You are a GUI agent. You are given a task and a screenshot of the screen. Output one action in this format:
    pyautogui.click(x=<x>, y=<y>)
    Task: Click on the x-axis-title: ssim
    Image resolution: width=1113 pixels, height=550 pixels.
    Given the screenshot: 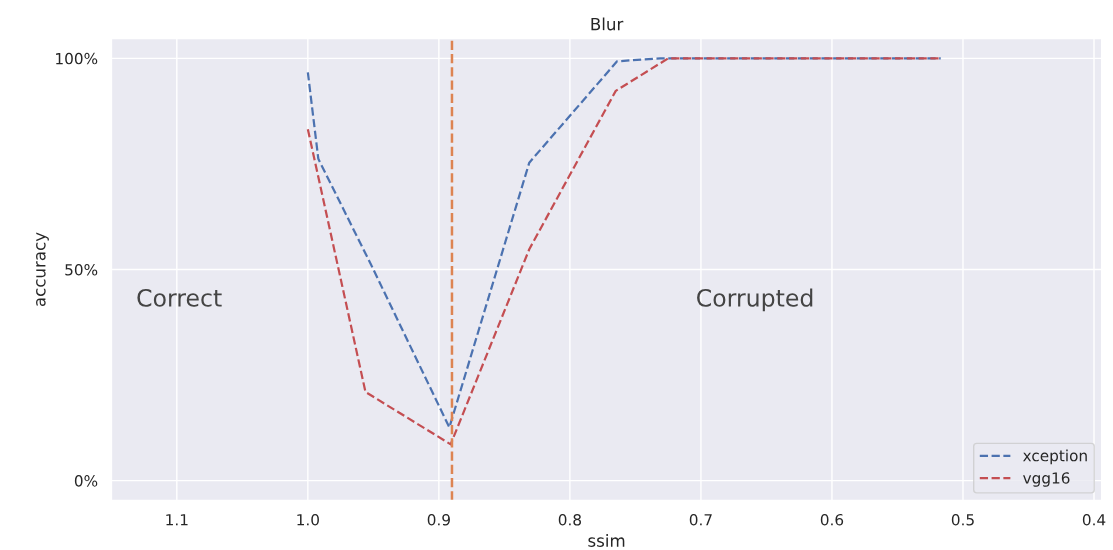 What is the action you would take?
    pyautogui.click(x=606, y=540)
    